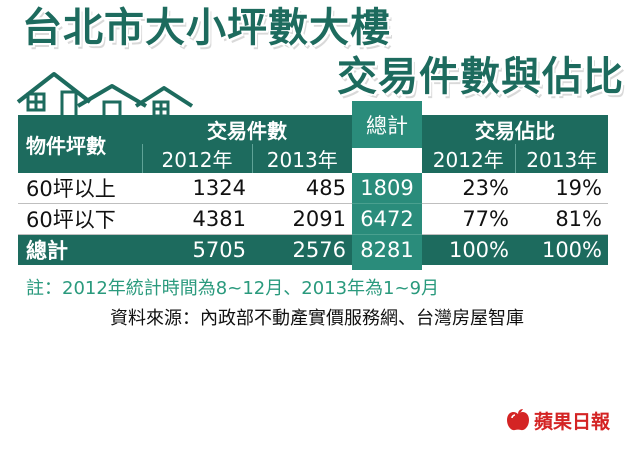 The width and height of the screenshot is (640, 453). Describe the element at coordinates (105, 98) in the screenshot. I see `house-icon` at that location.